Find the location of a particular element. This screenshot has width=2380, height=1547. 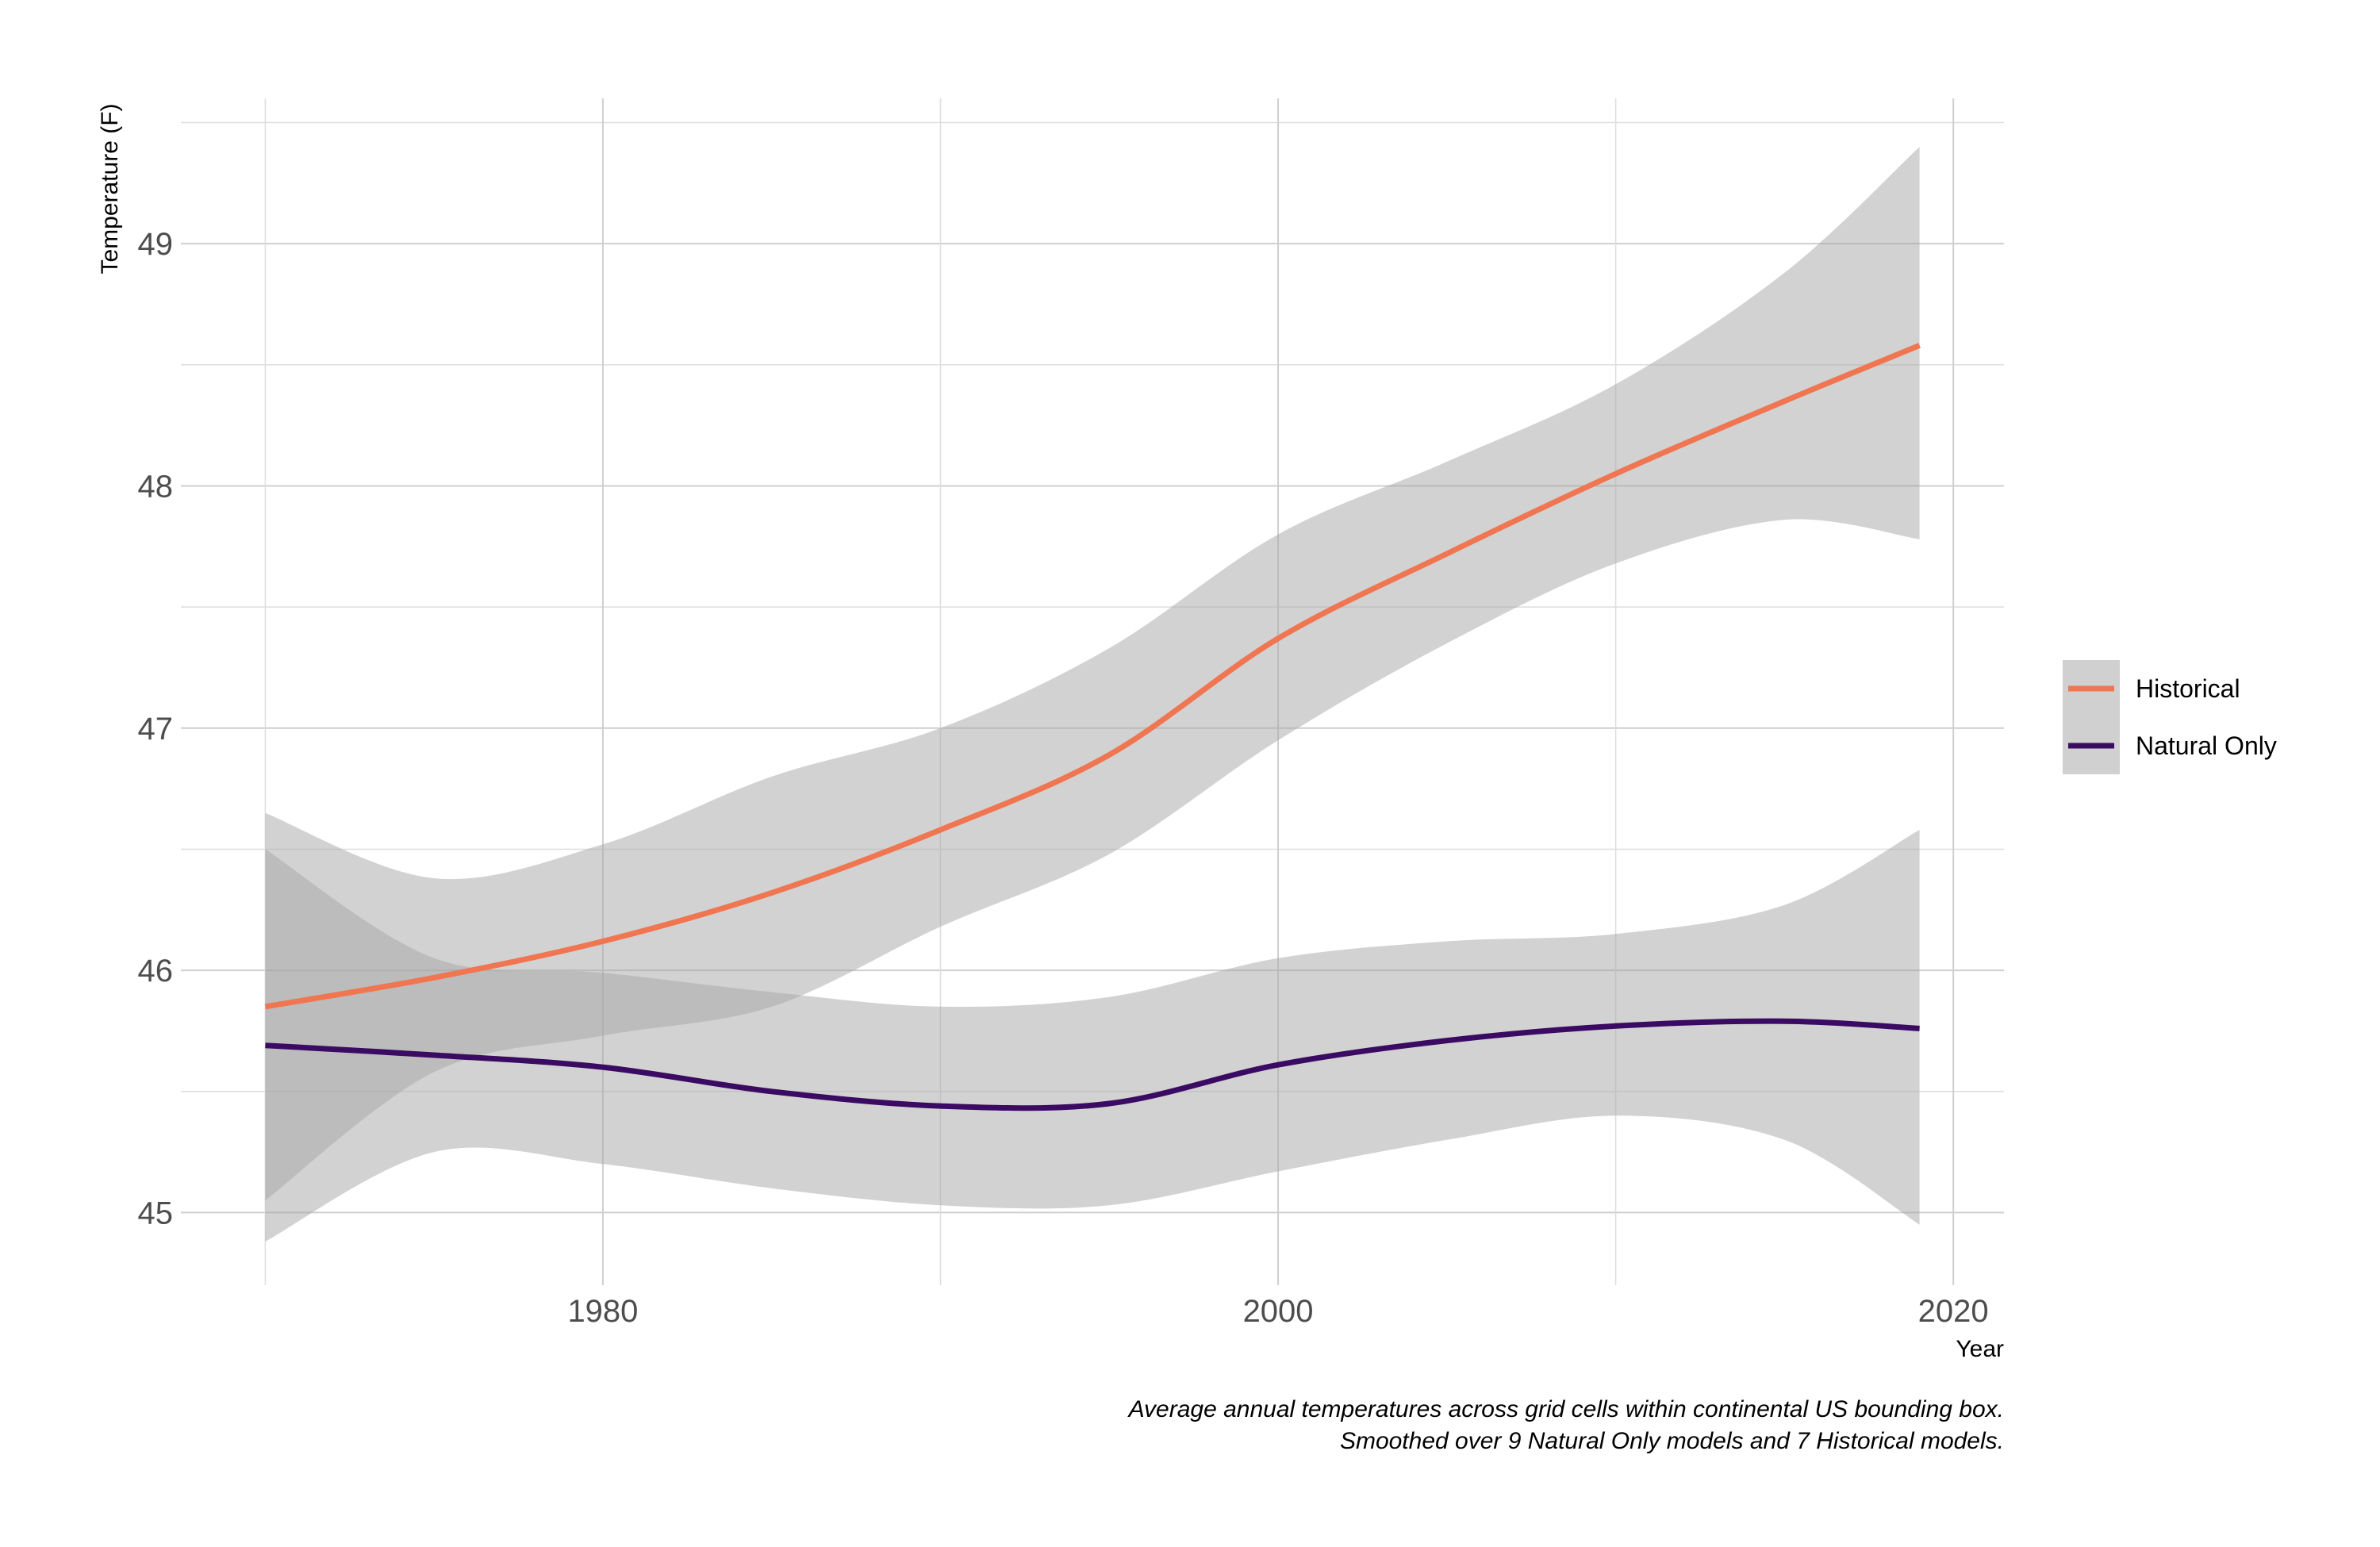

legend-item-historical: Historical is located at coordinates (2151, 688).